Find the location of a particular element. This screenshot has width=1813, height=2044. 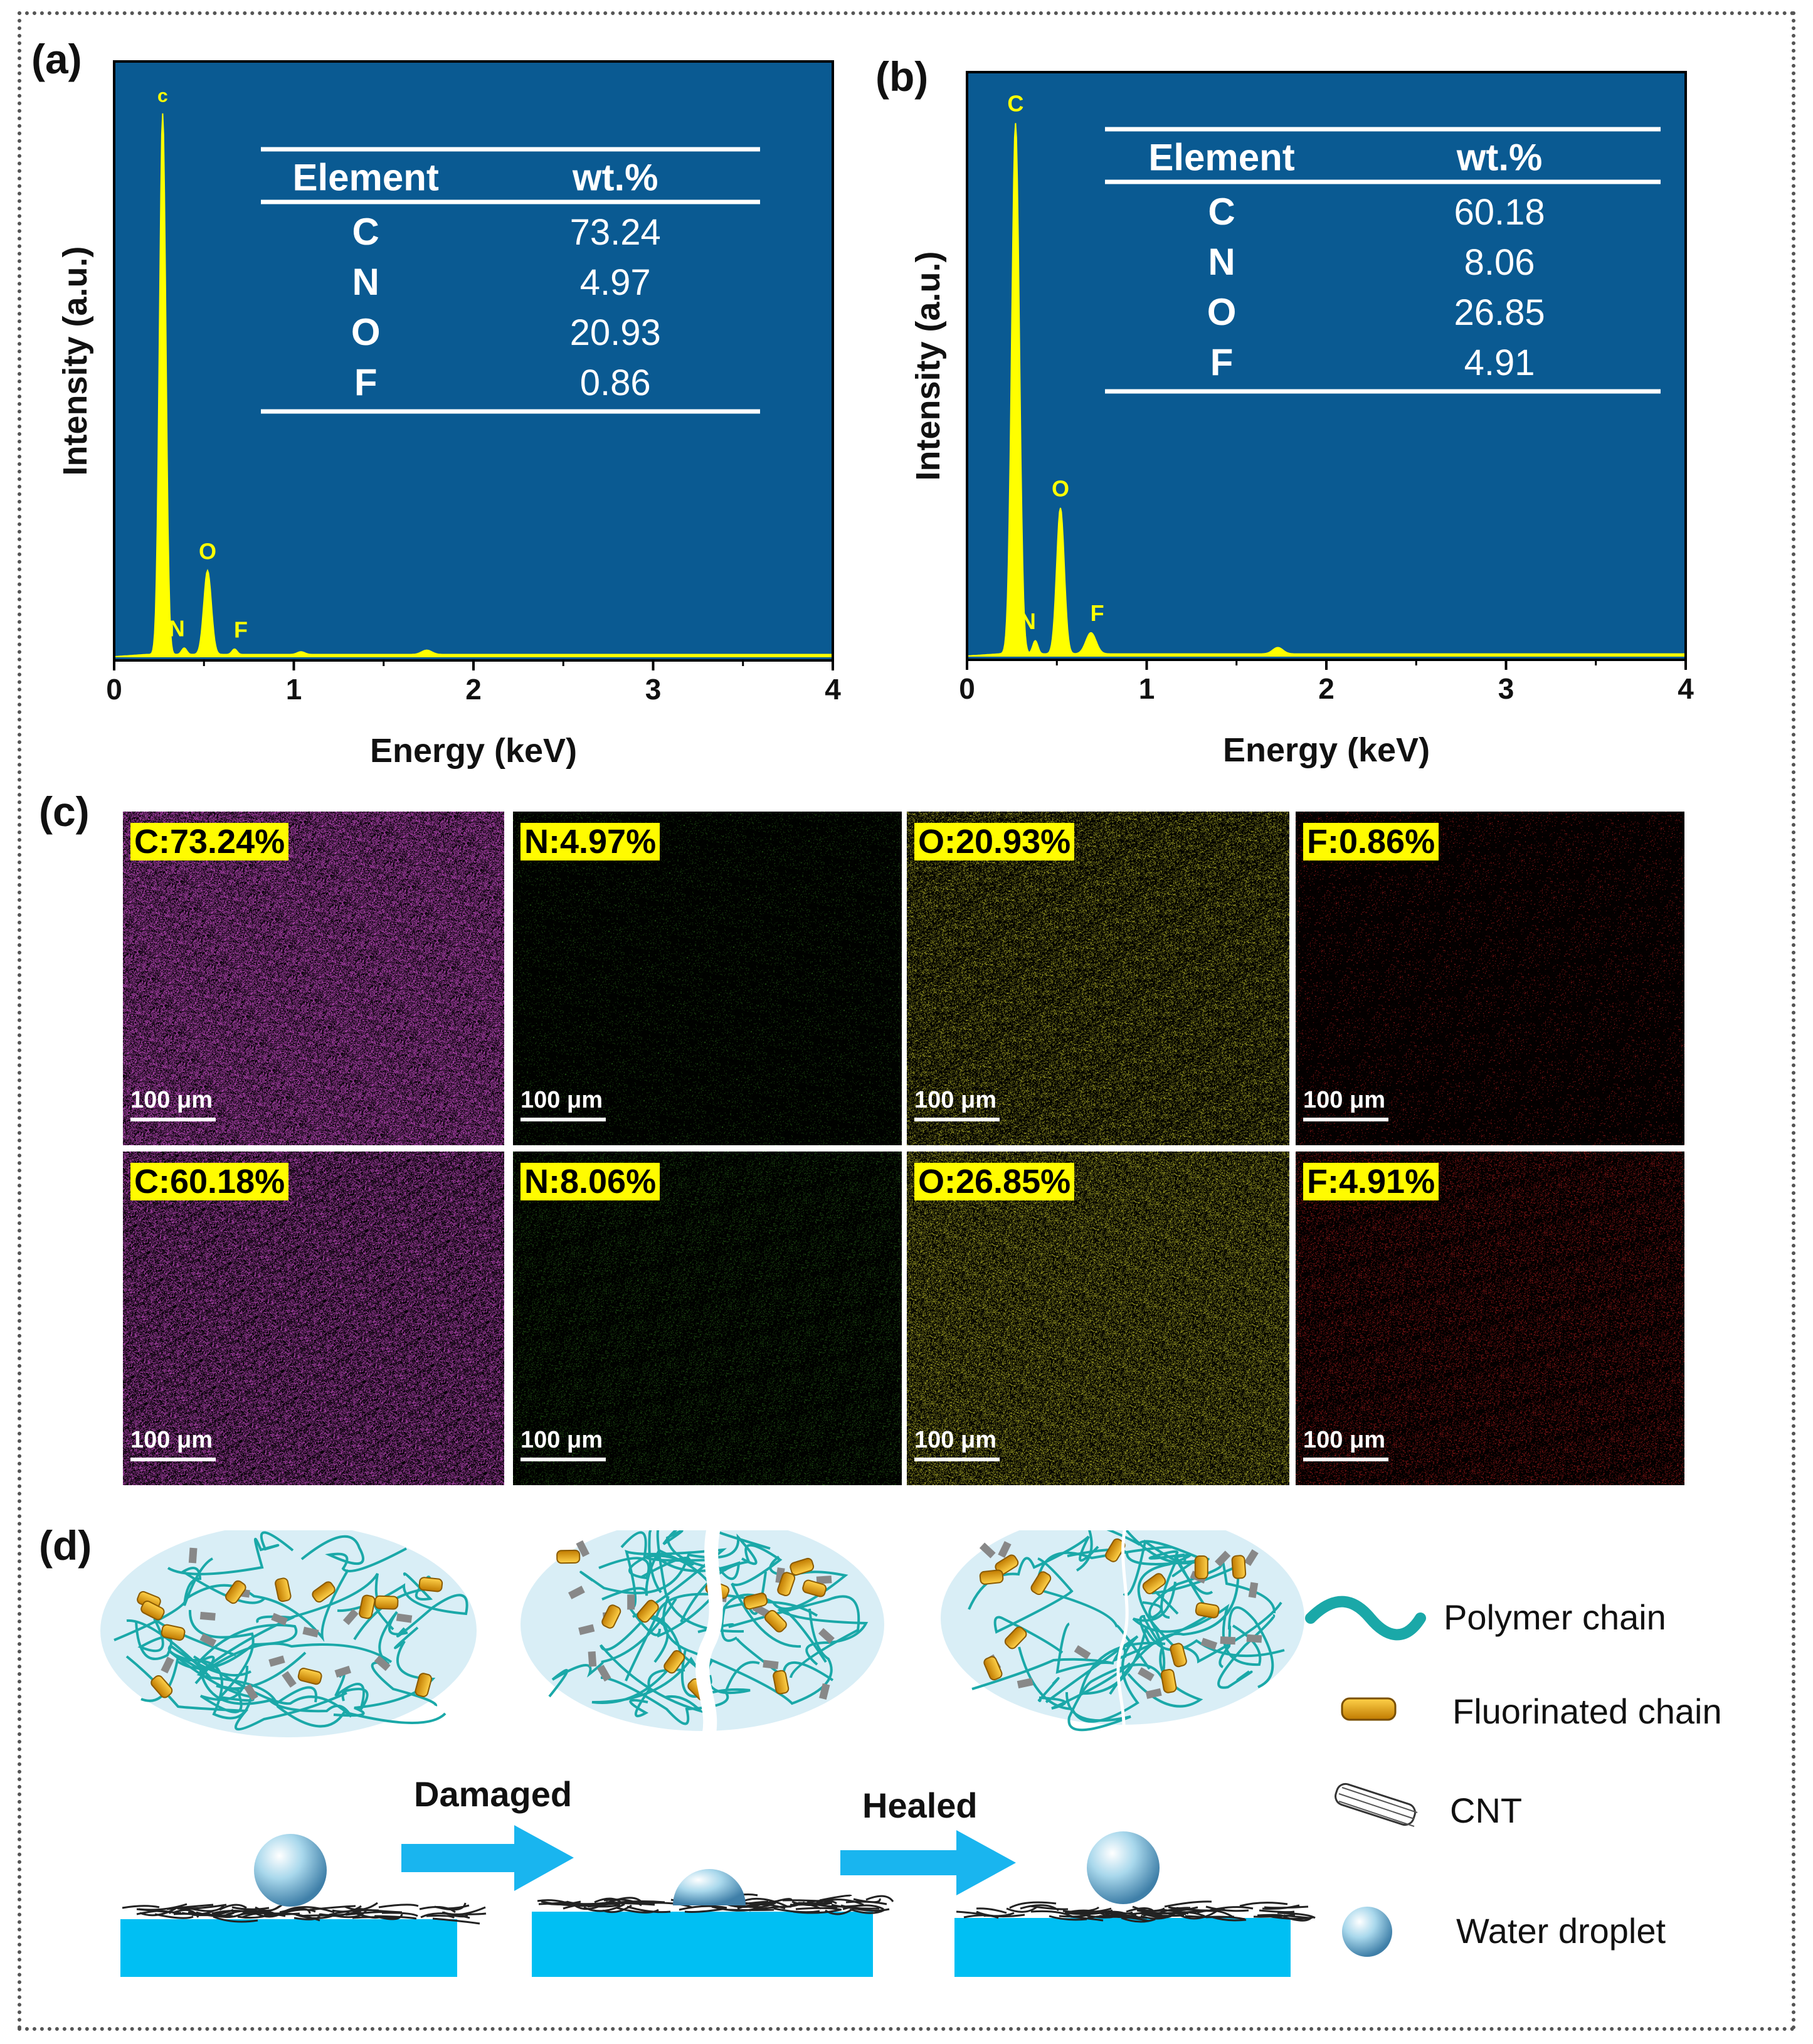

x-tick-label-0: 0 is located at coordinates (114, 689).